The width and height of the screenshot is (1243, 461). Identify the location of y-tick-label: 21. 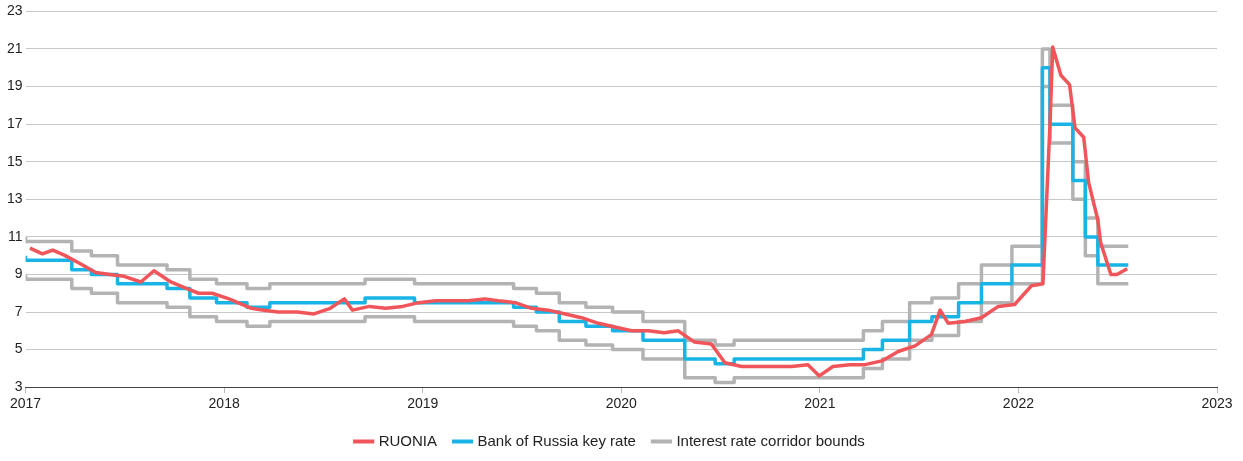
(14, 47).